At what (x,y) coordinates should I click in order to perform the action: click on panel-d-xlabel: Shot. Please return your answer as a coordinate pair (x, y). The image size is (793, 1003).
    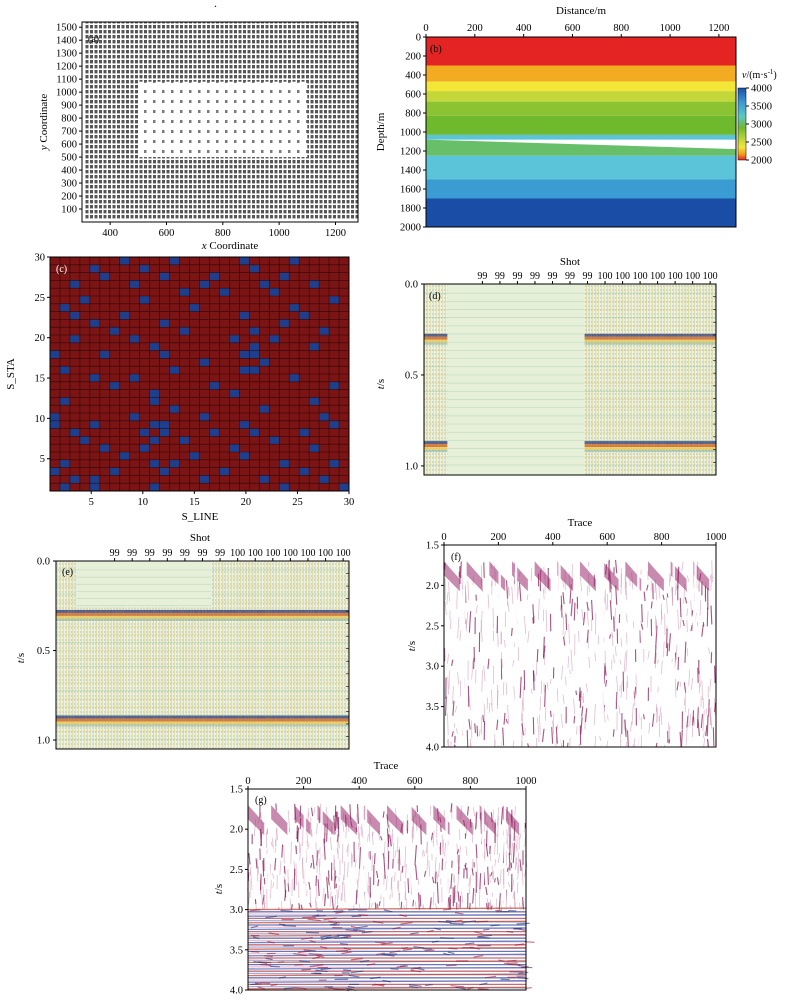
    Looking at the image, I should click on (570, 262).